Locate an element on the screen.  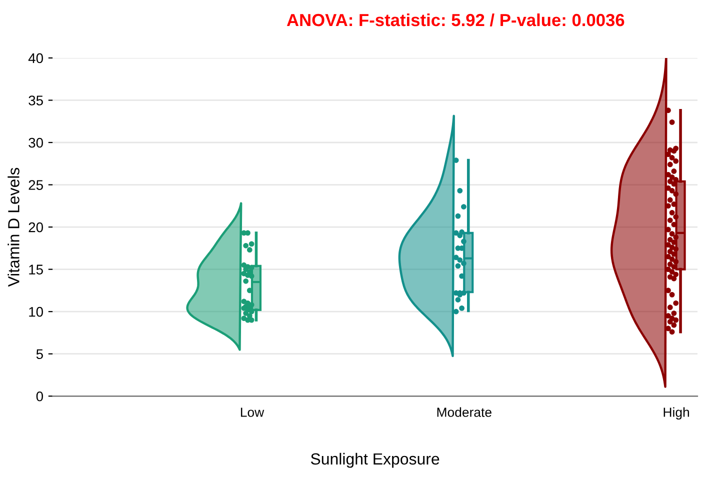
y-tick-label: 25 is located at coordinates (35, 185).